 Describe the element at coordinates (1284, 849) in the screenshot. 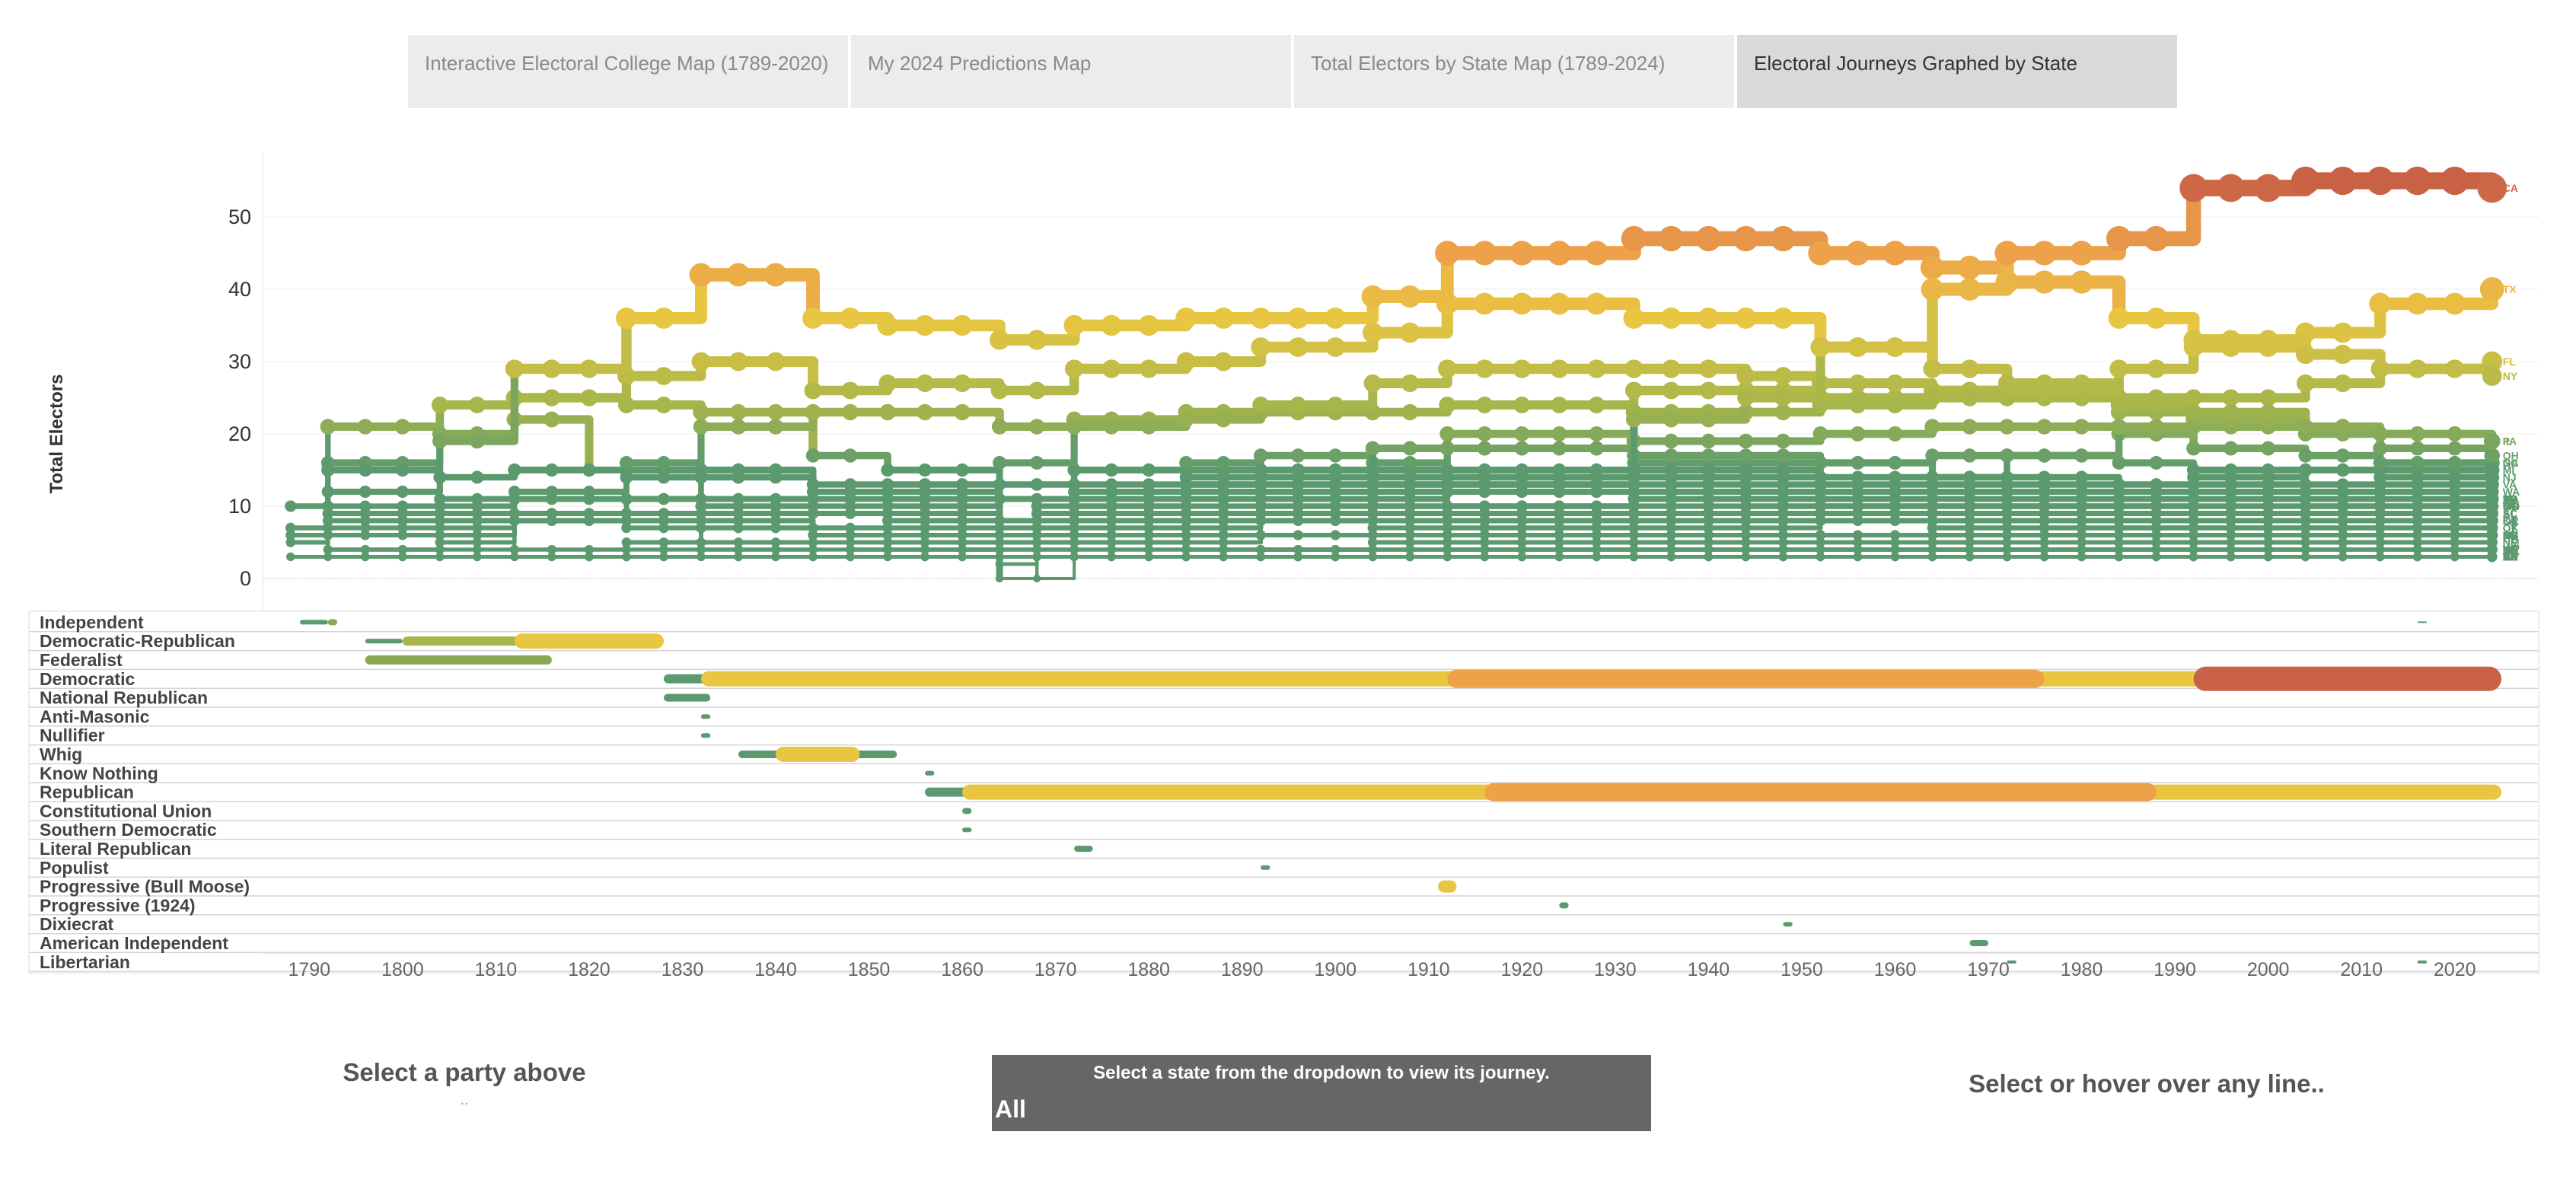

I see `party-row: Literal Republican` at that location.